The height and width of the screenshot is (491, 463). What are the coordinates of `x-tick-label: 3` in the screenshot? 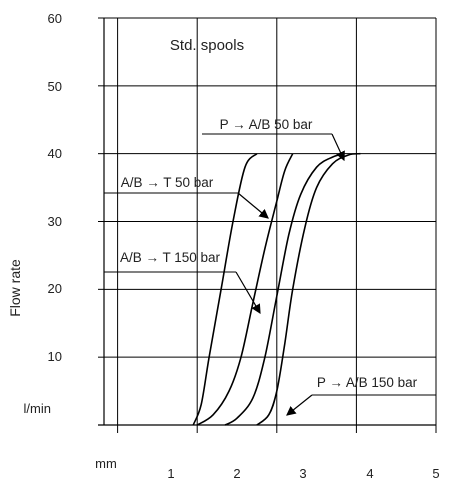 It's located at (302, 473).